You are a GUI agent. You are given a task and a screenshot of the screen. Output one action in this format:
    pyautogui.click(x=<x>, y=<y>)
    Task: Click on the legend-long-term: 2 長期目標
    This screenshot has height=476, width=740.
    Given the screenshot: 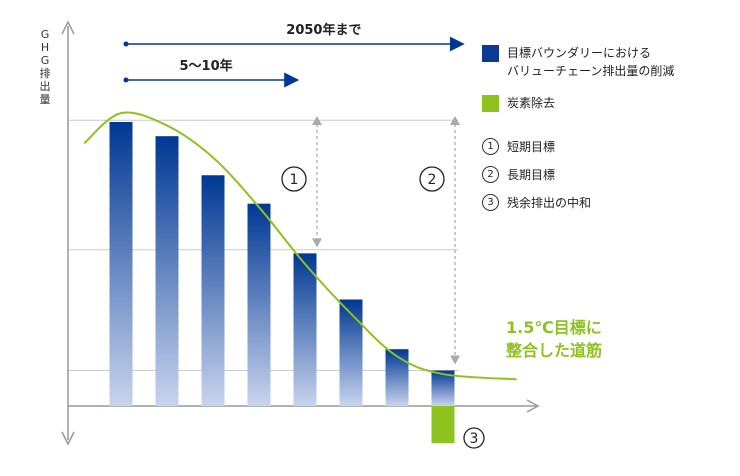 What is the action you would take?
    pyautogui.click(x=607, y=174)
    